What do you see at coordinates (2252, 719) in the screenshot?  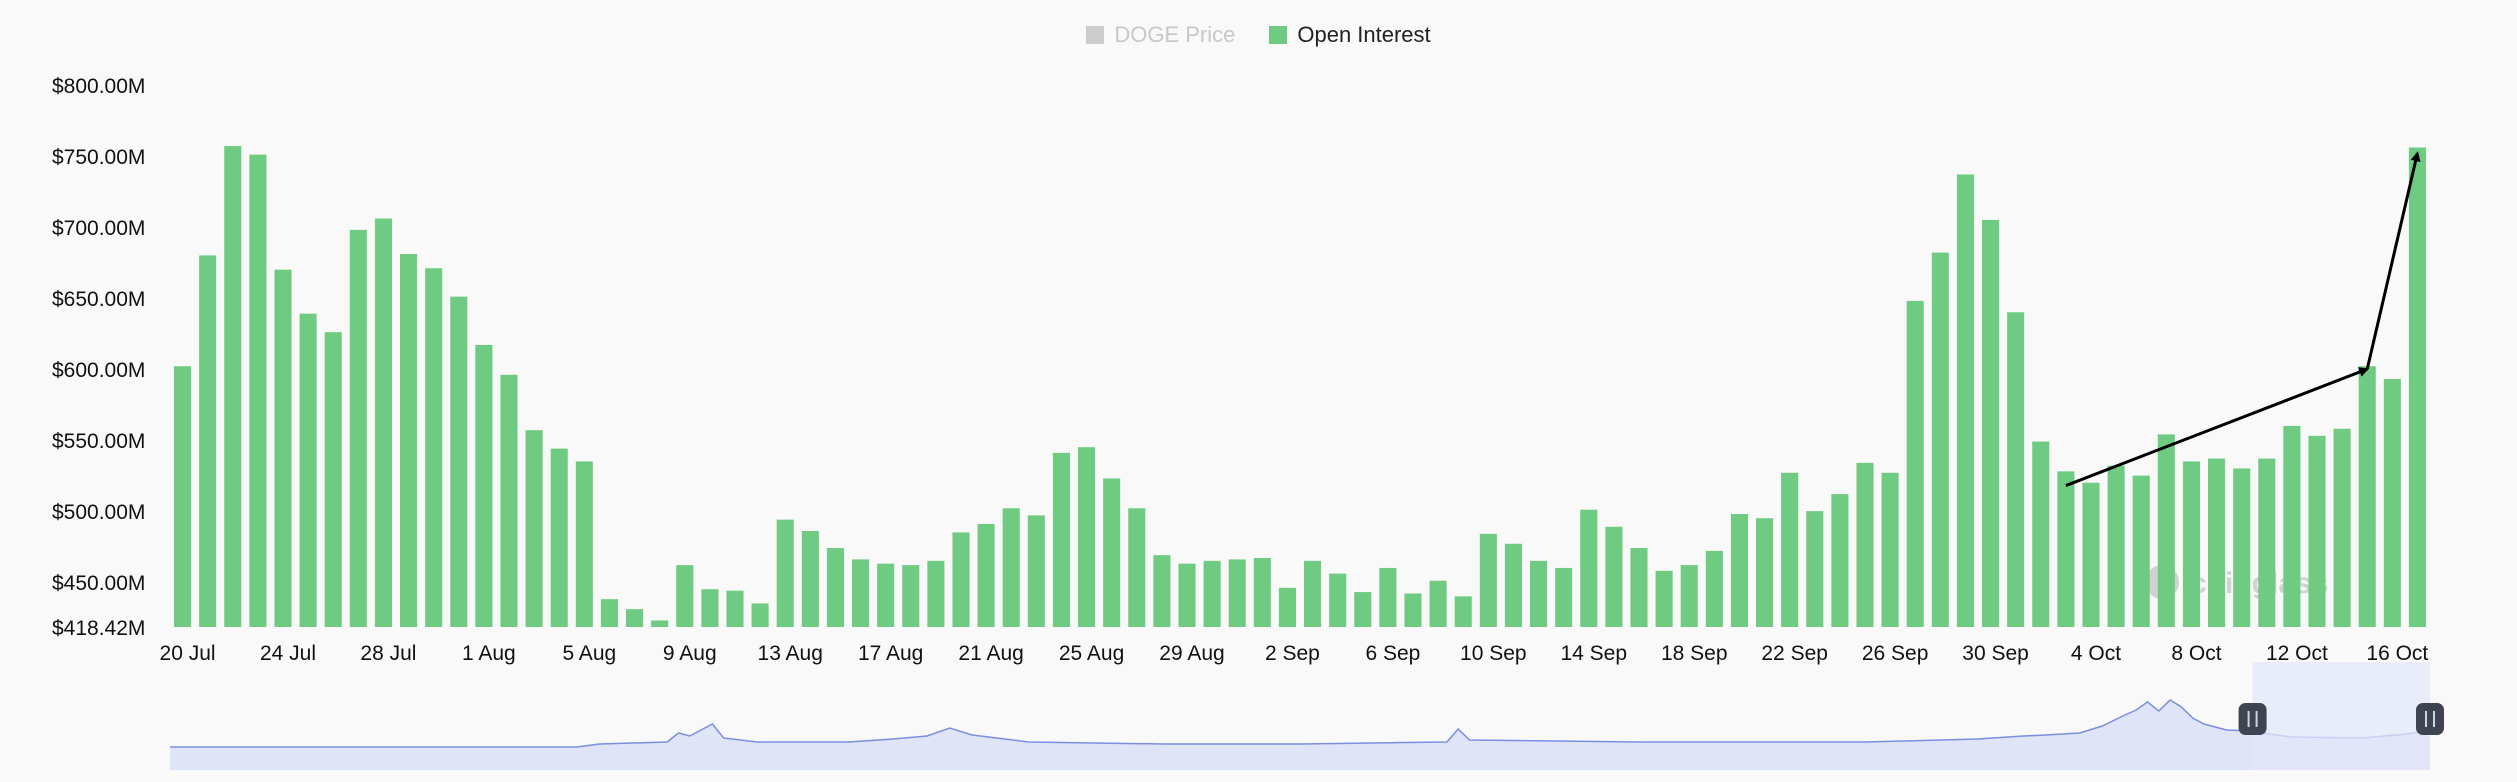 I see `navigator-left-handle` at bounding box center [2252, 719].